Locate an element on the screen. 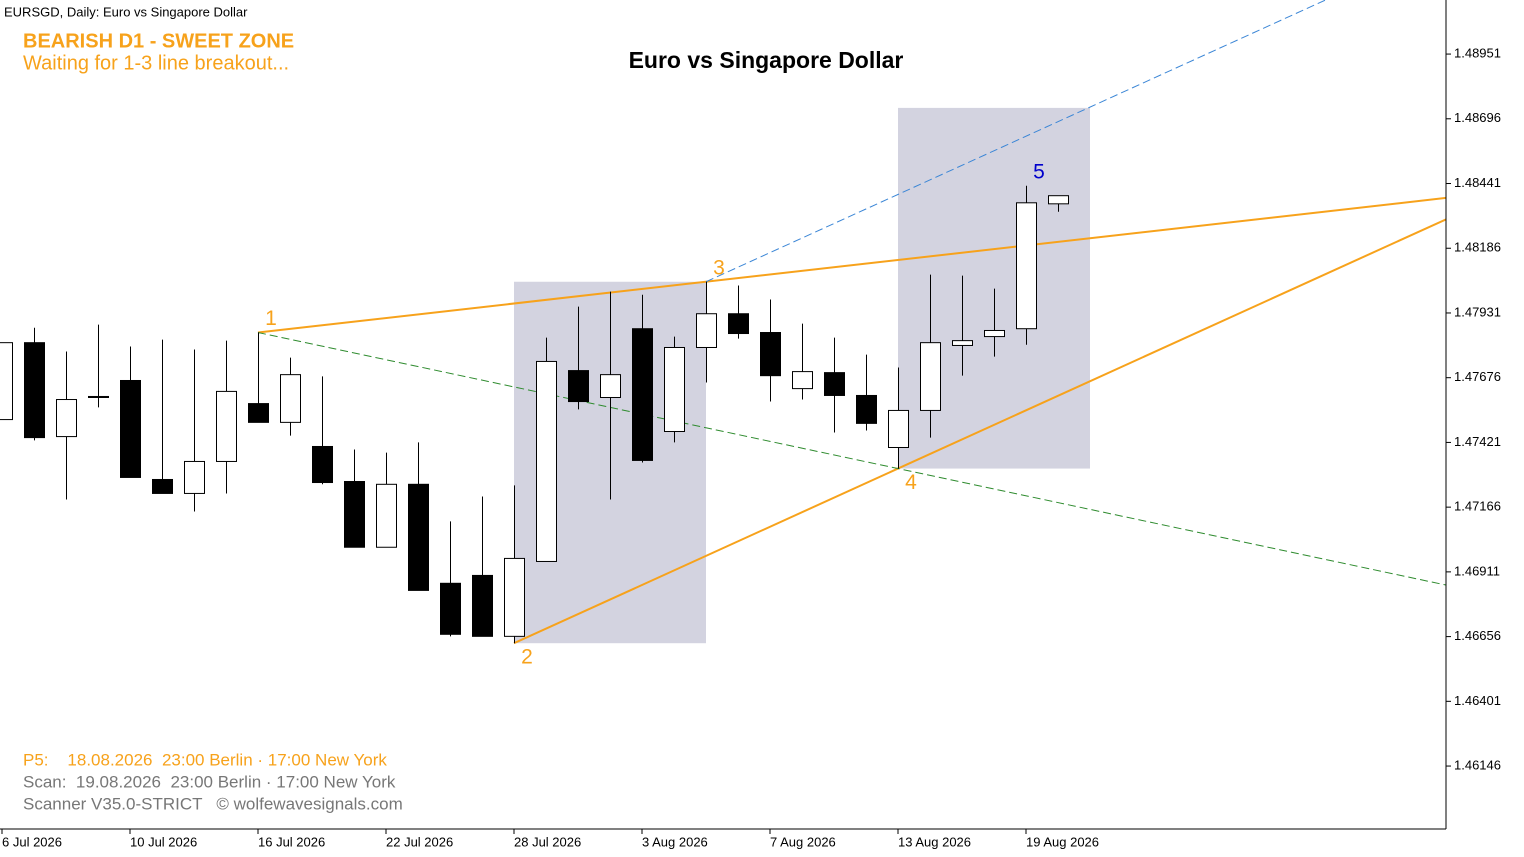  x-tick-label: 6 Jul 2026 is located at coordinates (32, 841).